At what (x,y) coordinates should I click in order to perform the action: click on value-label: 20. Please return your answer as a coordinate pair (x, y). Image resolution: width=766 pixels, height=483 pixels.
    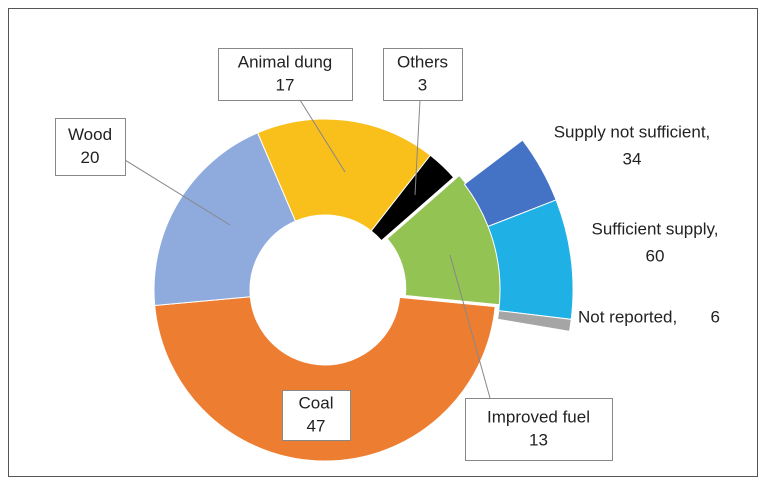
    Looking at the image, I should click on (90, 157).